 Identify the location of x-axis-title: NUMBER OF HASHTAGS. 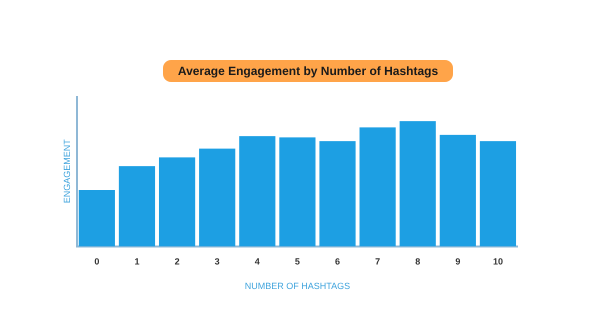
(297, 286).